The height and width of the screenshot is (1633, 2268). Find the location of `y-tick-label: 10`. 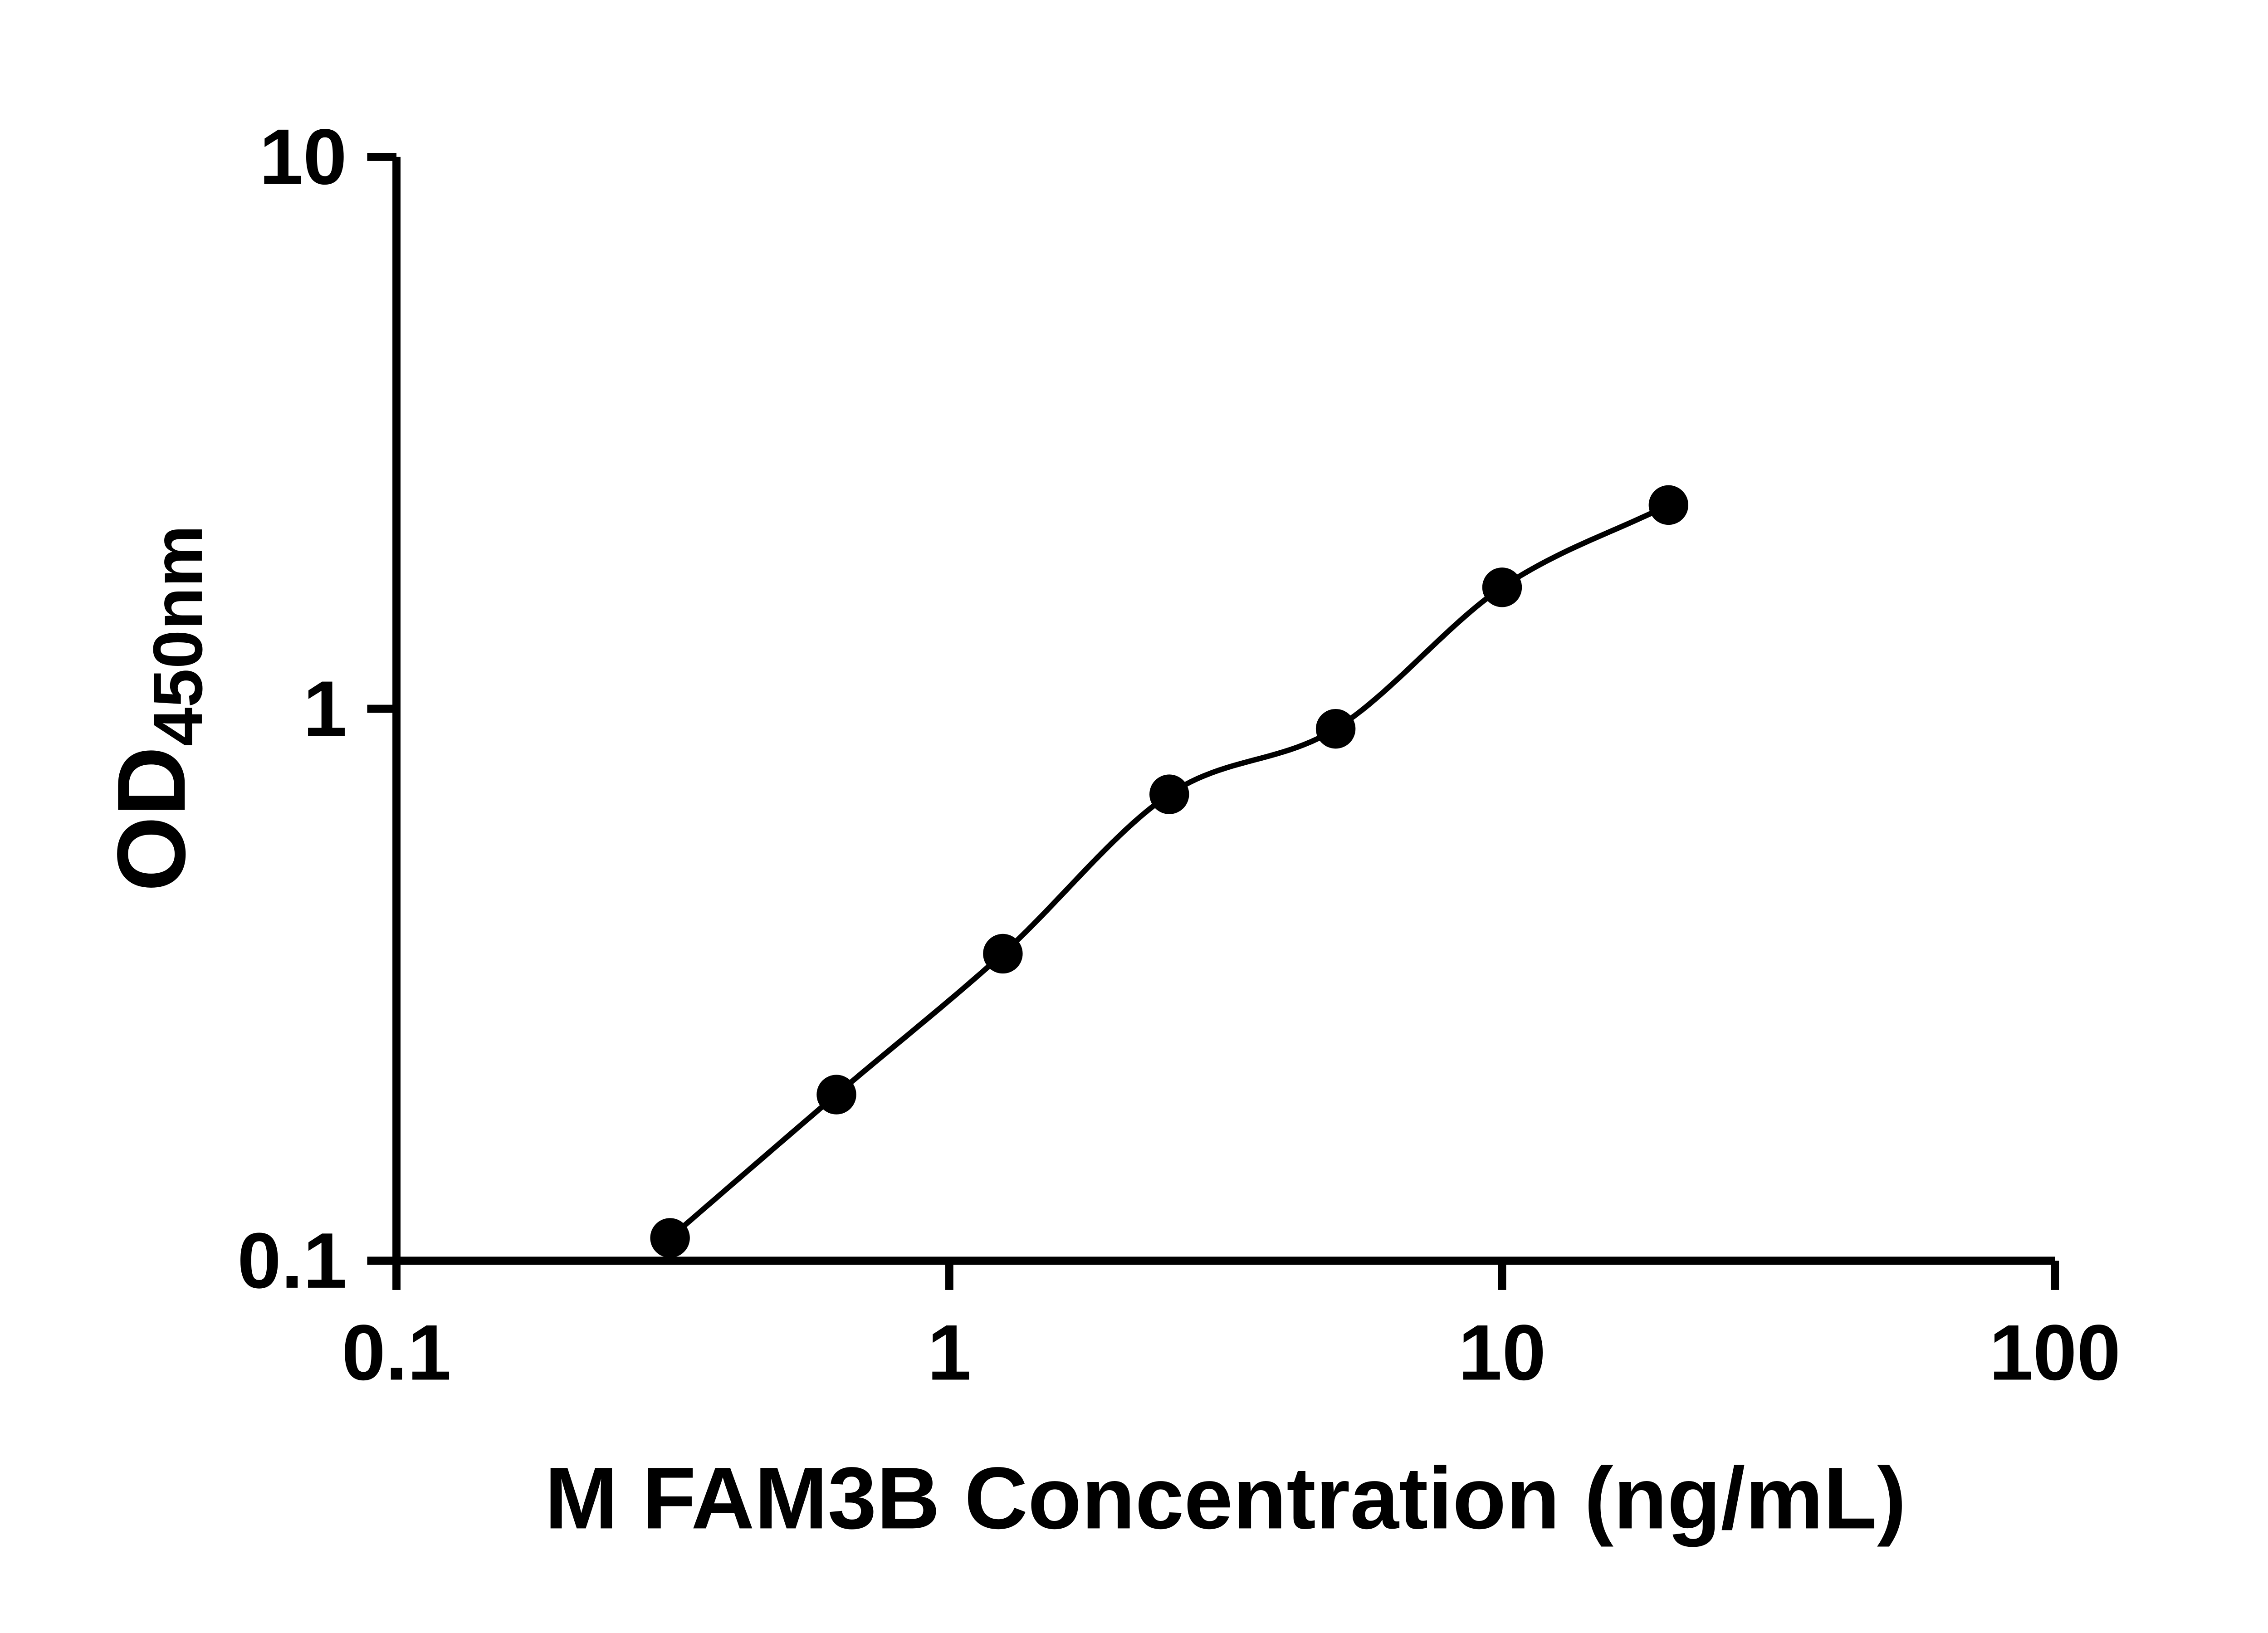

y-tick-label: 10 is located at coordinates (303, 156).